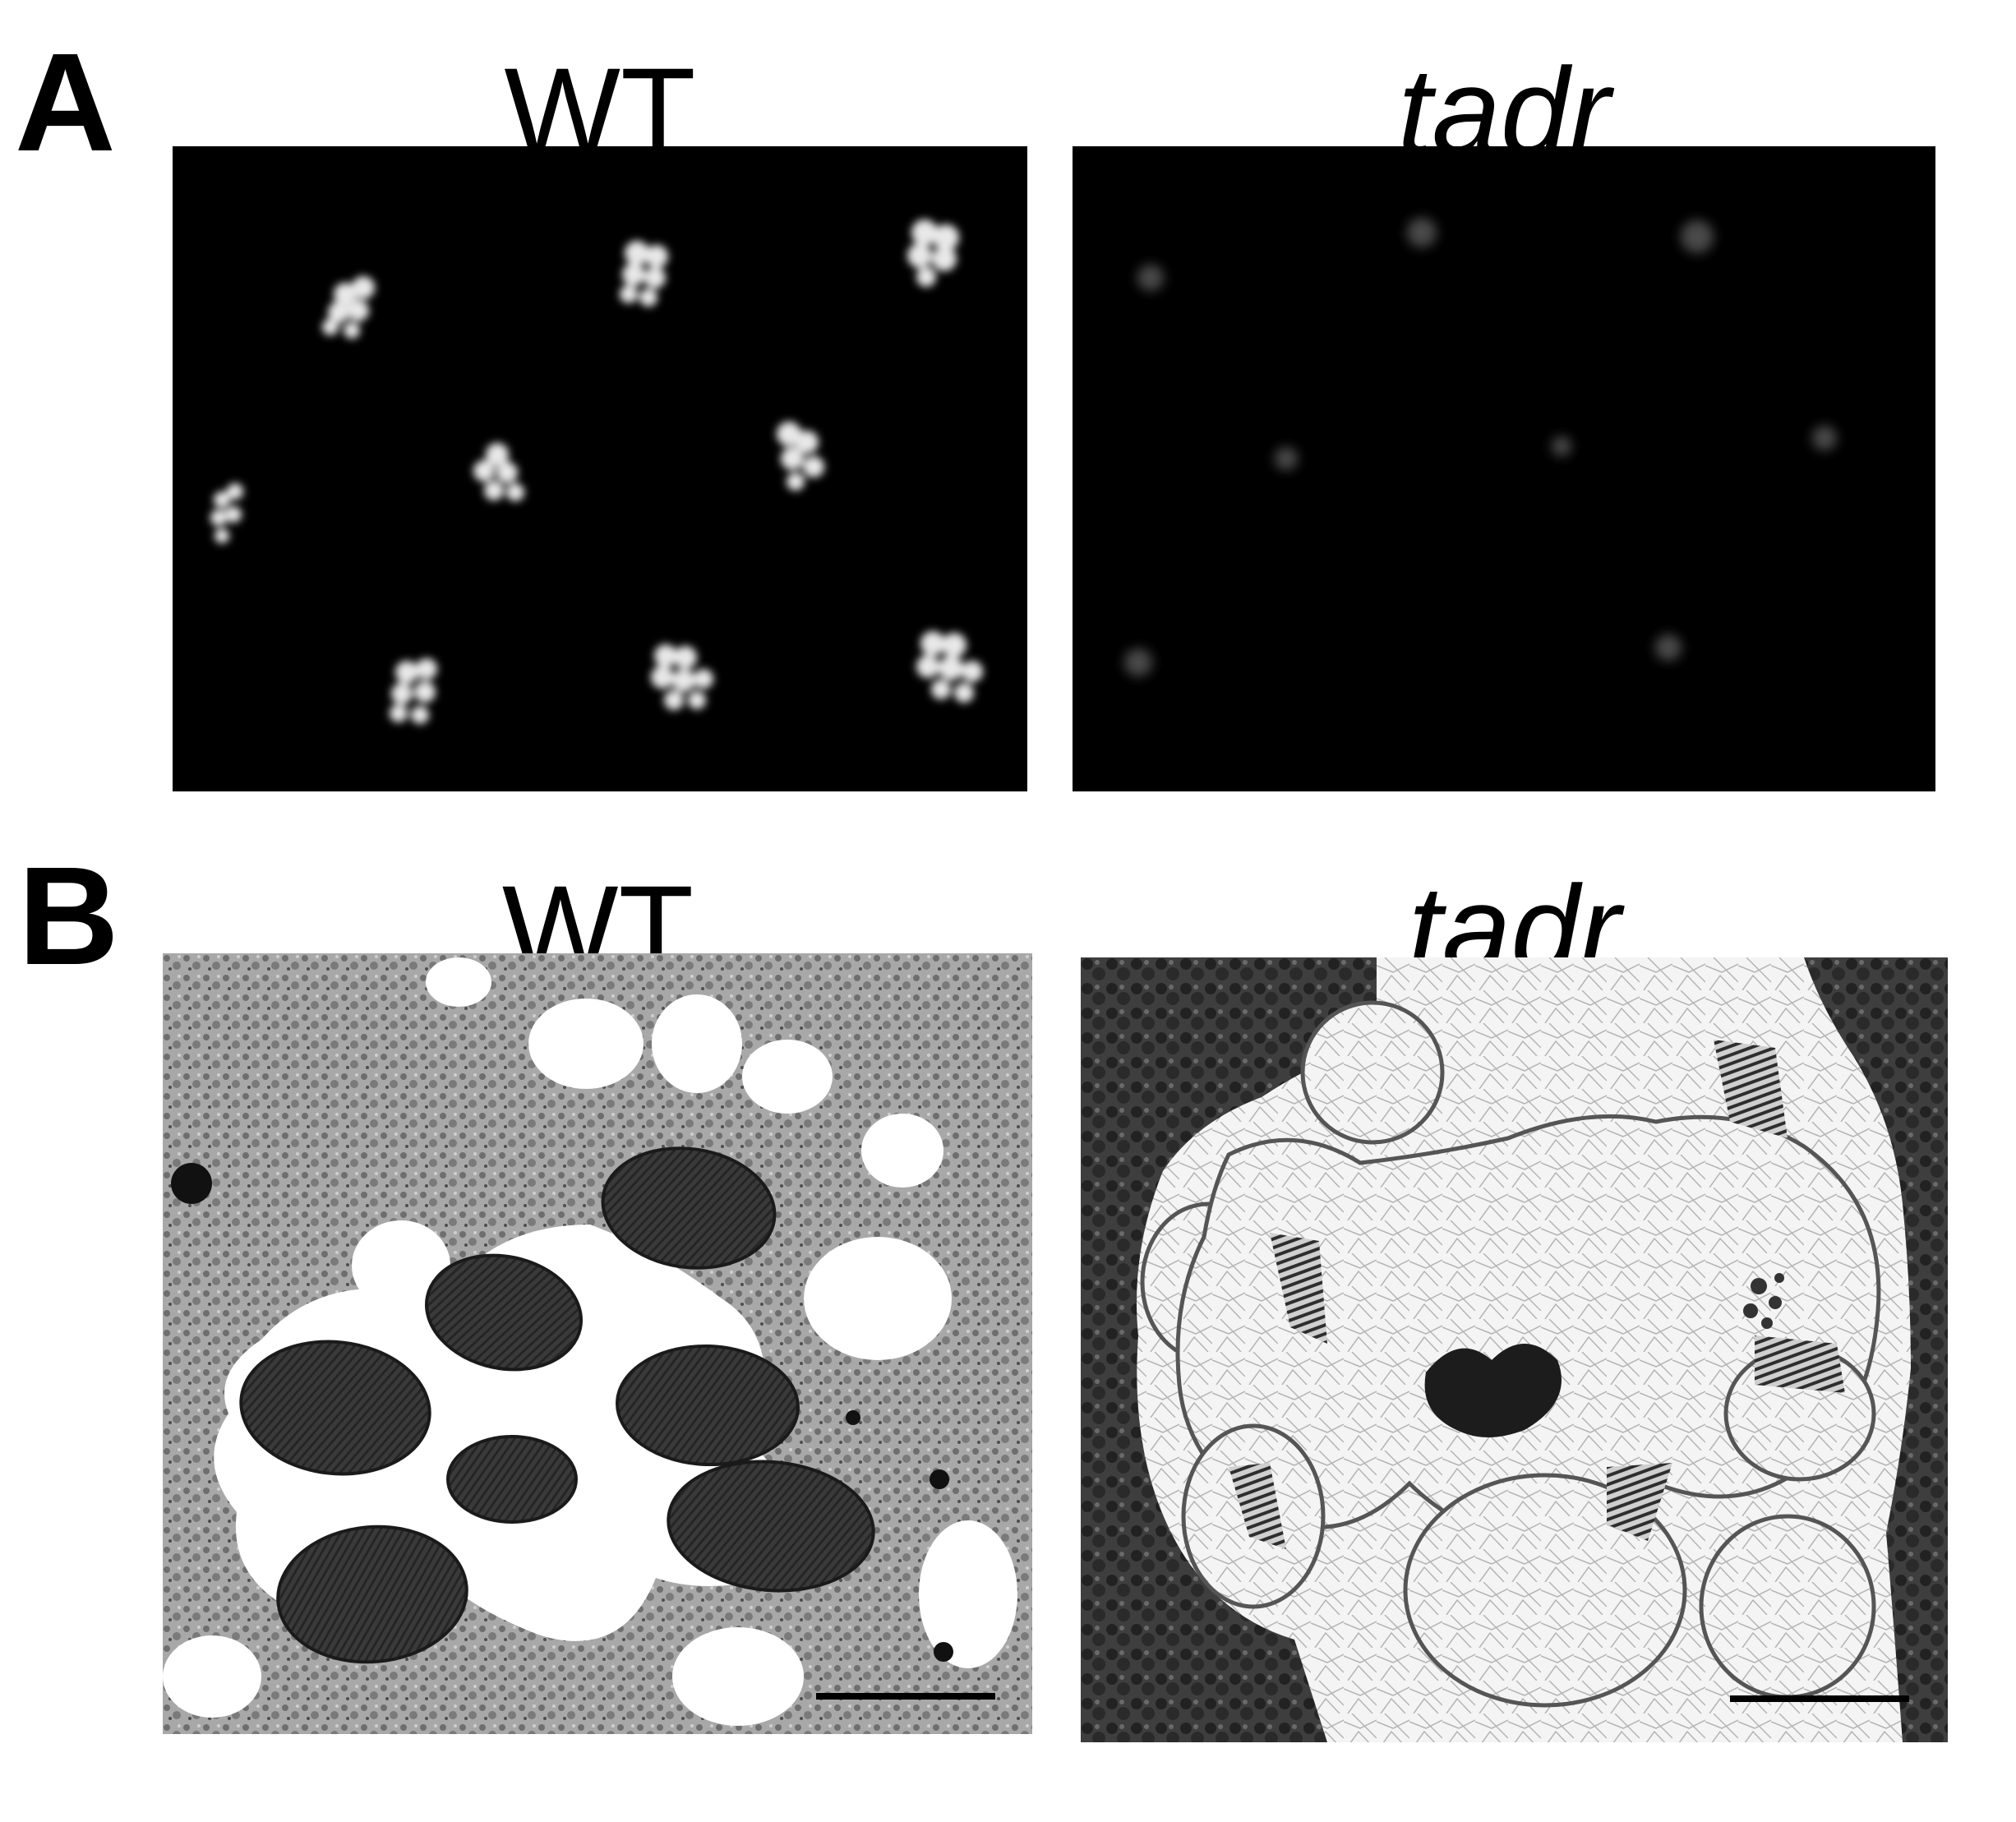 The image size is (2016, 1822). What do you see at coordinates (68, 916) in the screenshot?
I see `panel-b-label: B` at bounding box center [68, 916].